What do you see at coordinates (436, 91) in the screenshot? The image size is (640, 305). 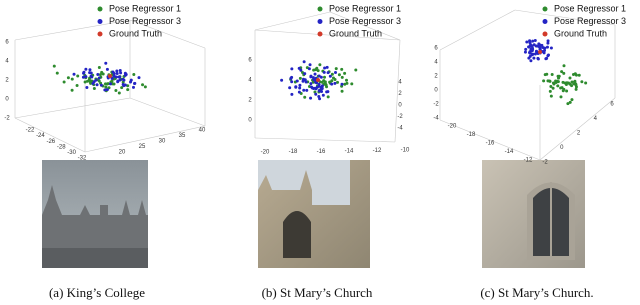 I see `tick-label: 0` at bounding box center [436, 91].